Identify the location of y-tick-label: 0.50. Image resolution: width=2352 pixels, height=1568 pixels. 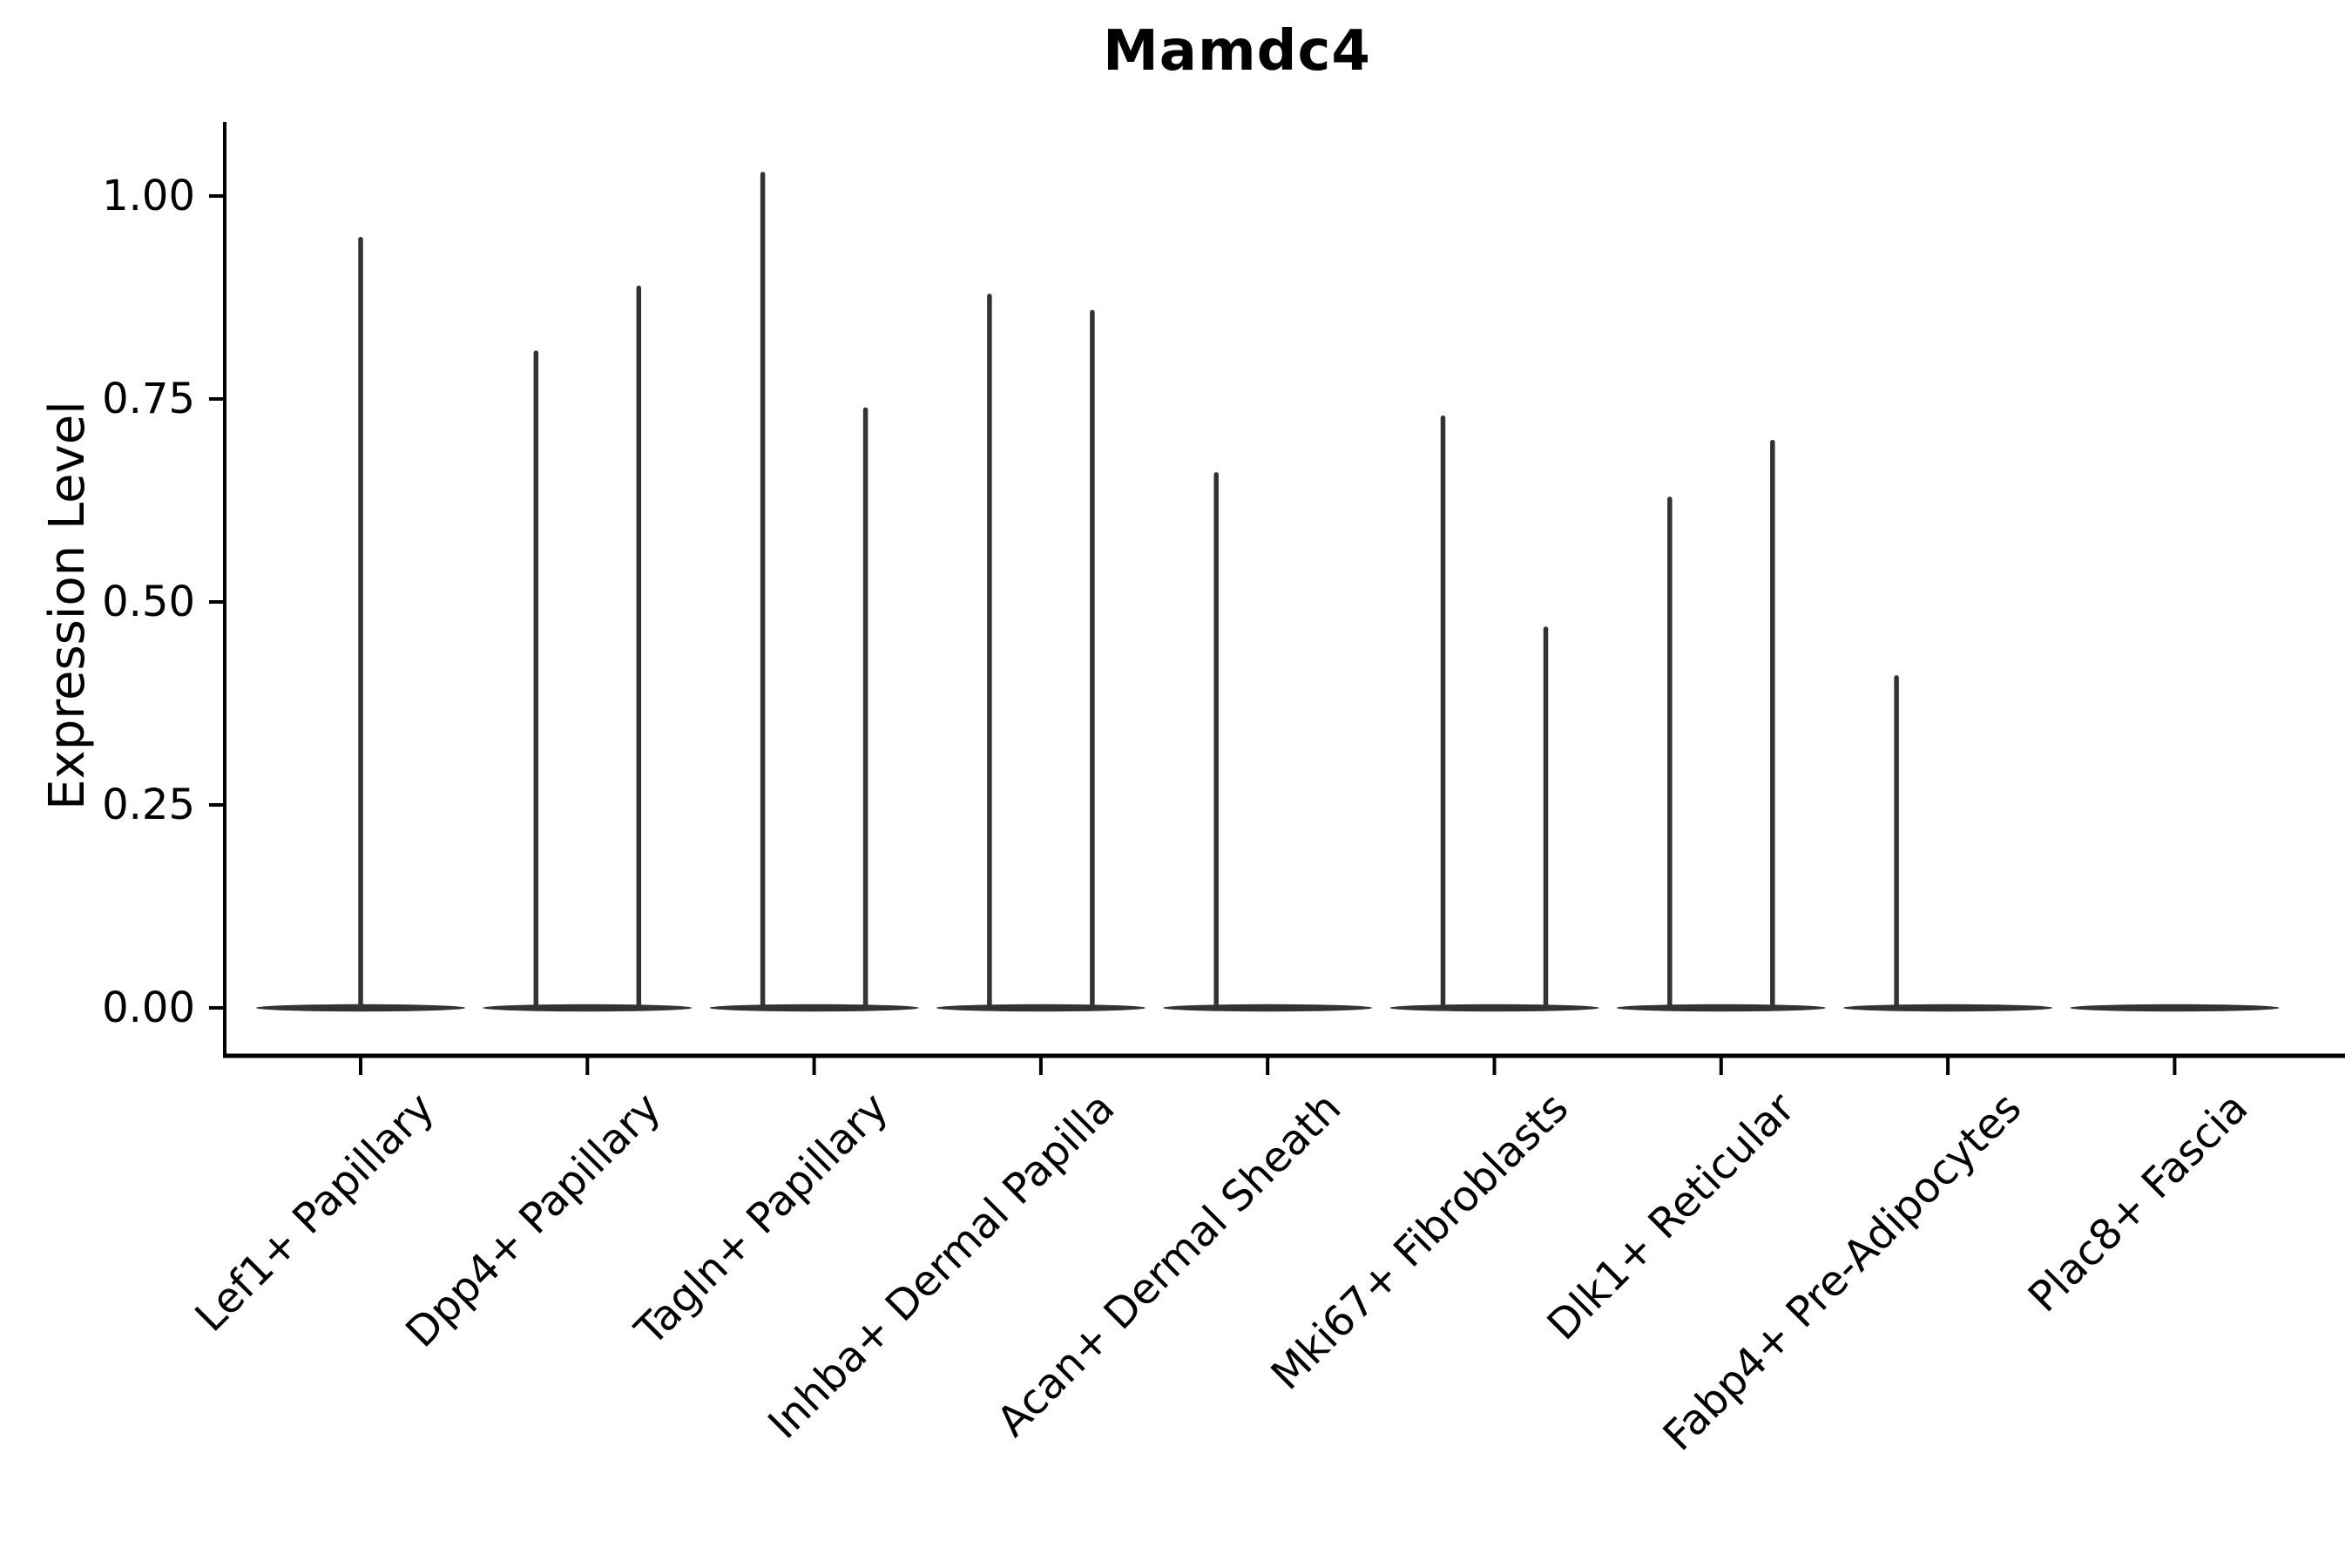
(148, 602).